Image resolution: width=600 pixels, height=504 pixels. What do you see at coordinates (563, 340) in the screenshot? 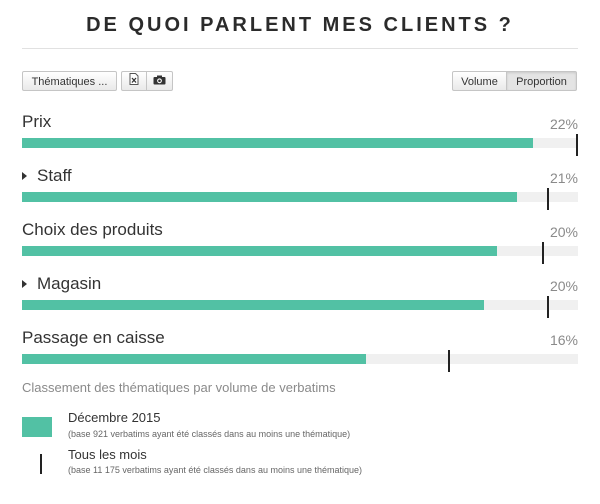
I see `value-label: 16%` at bounding box center [563, 340].